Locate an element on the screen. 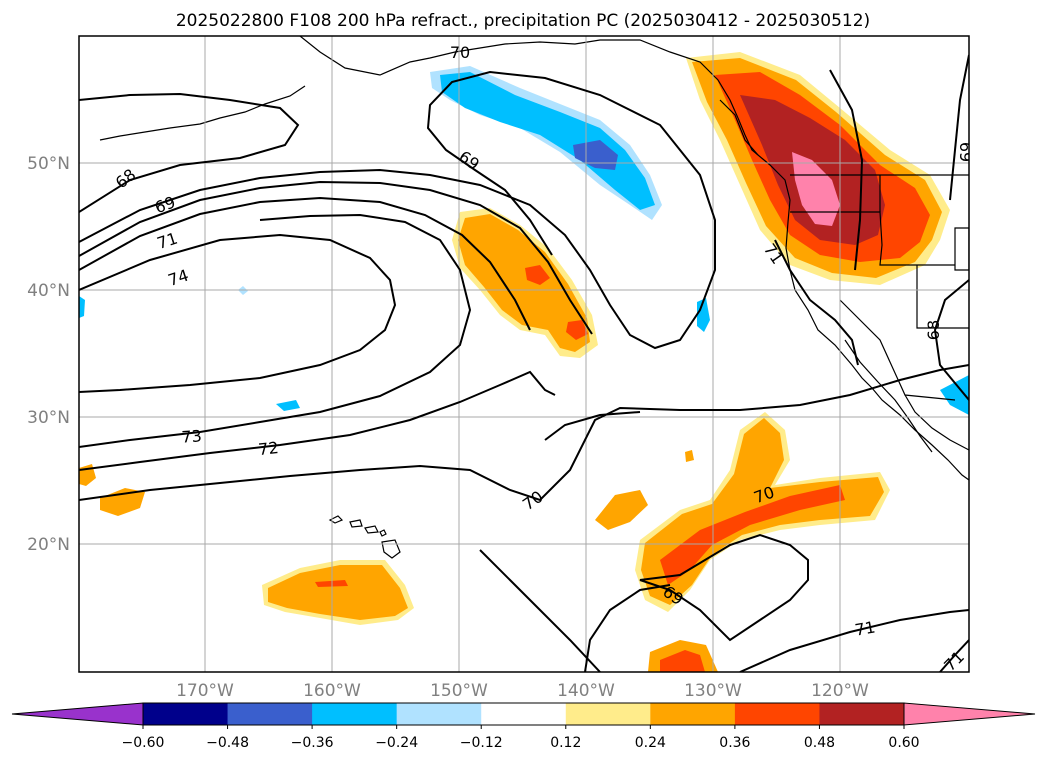 The width and height of the screenshot is (1047, 765). coast-baja is located at coordinates (888, 396).